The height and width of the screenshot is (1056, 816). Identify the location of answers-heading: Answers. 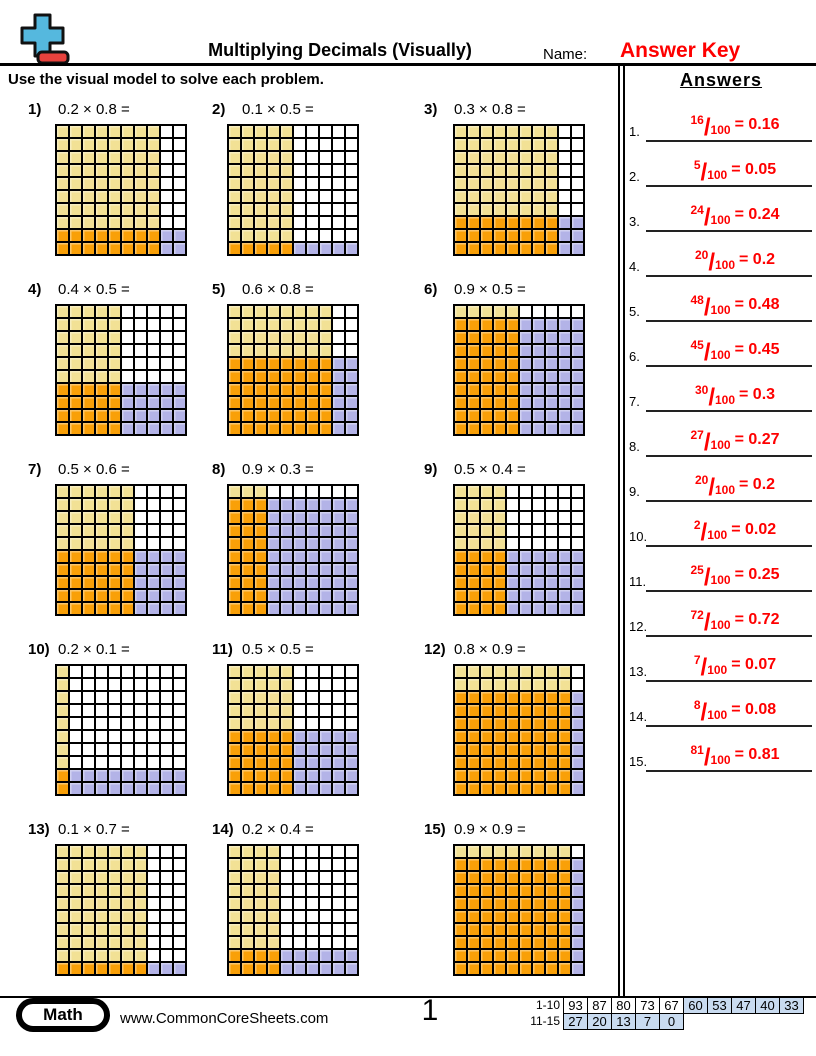
(721, 80).